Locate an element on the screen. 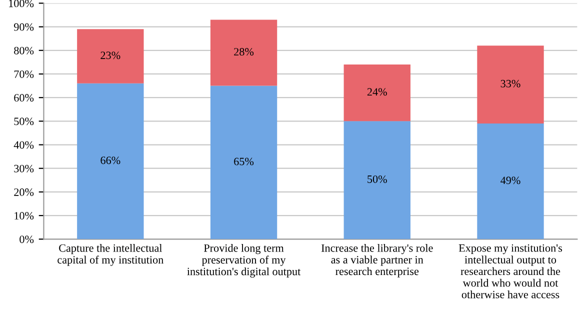  data-label: 66% is located at coordinates (110, 160).